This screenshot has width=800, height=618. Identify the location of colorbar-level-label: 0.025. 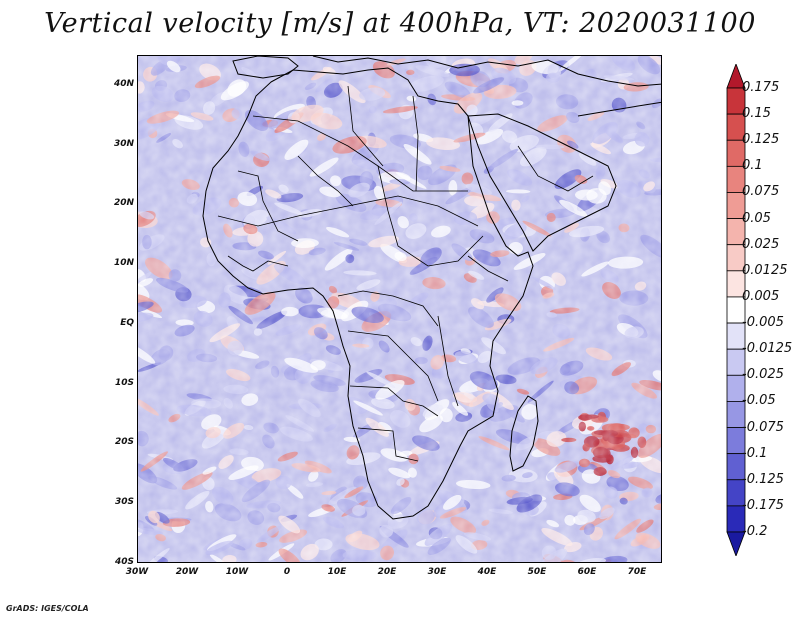
(761, 244).